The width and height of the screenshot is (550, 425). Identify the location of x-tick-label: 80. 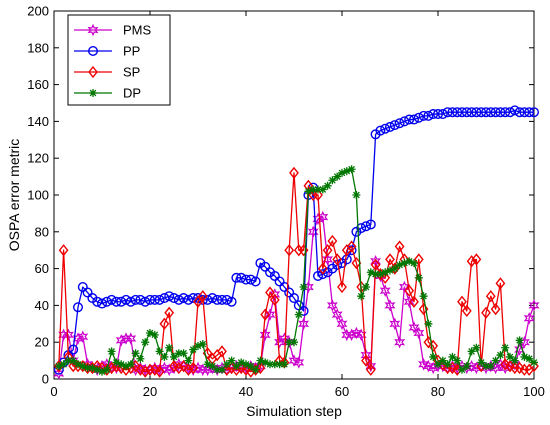
(438, 391).